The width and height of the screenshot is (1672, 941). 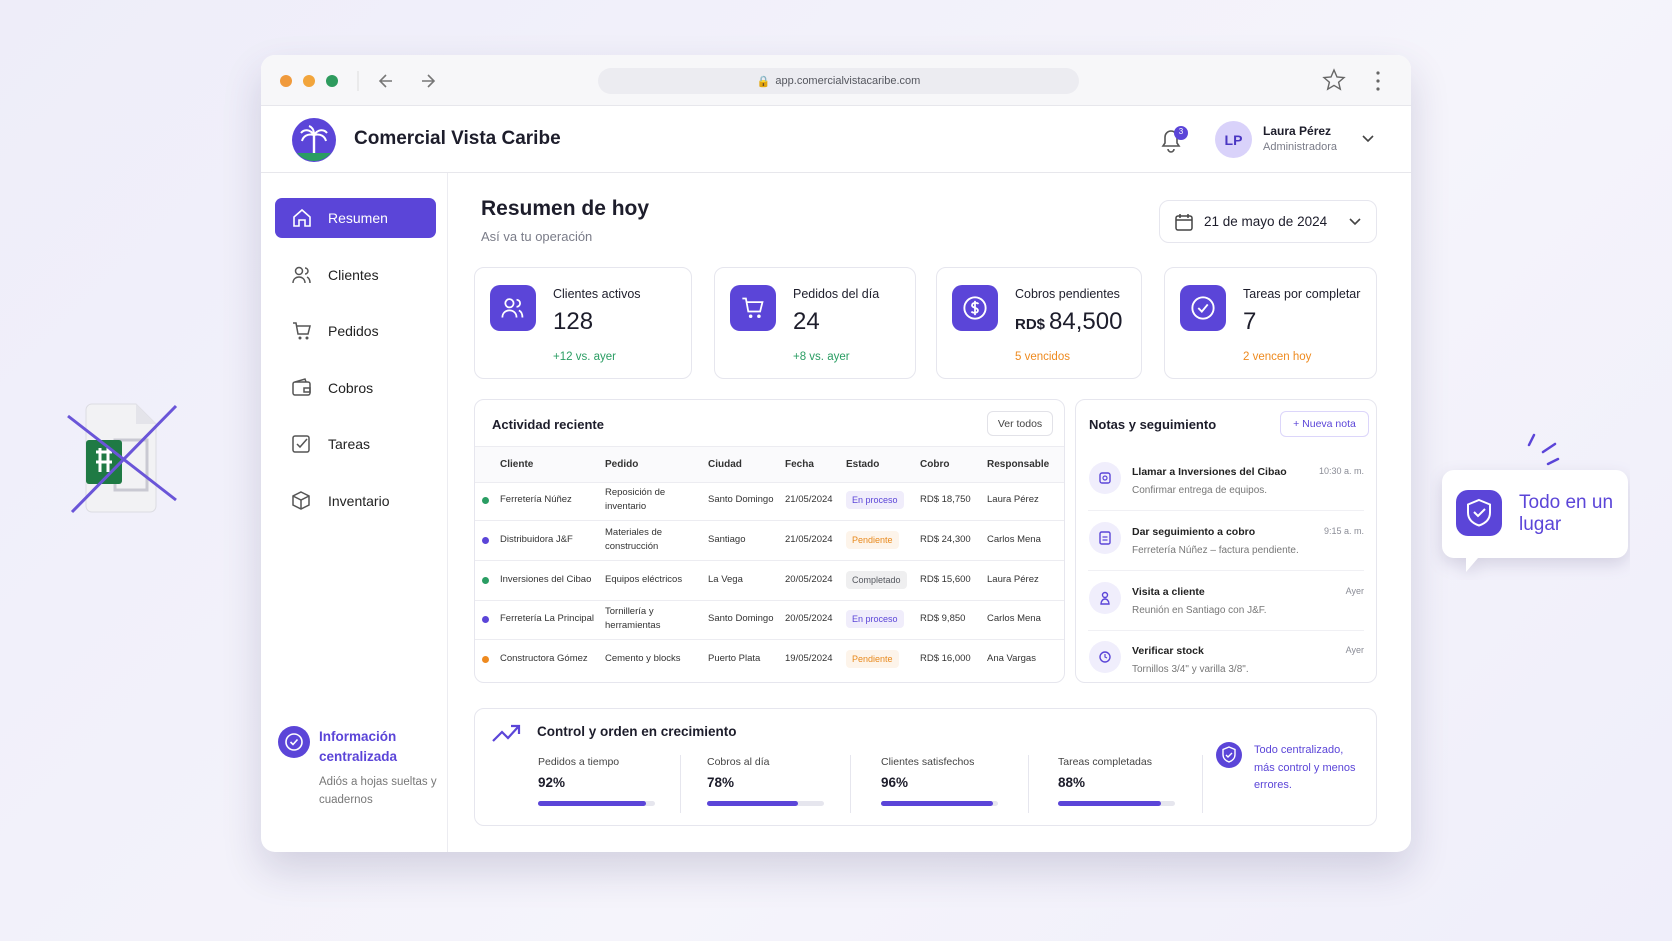 I want to click on table-header-bg, so click(x=769, y=464).